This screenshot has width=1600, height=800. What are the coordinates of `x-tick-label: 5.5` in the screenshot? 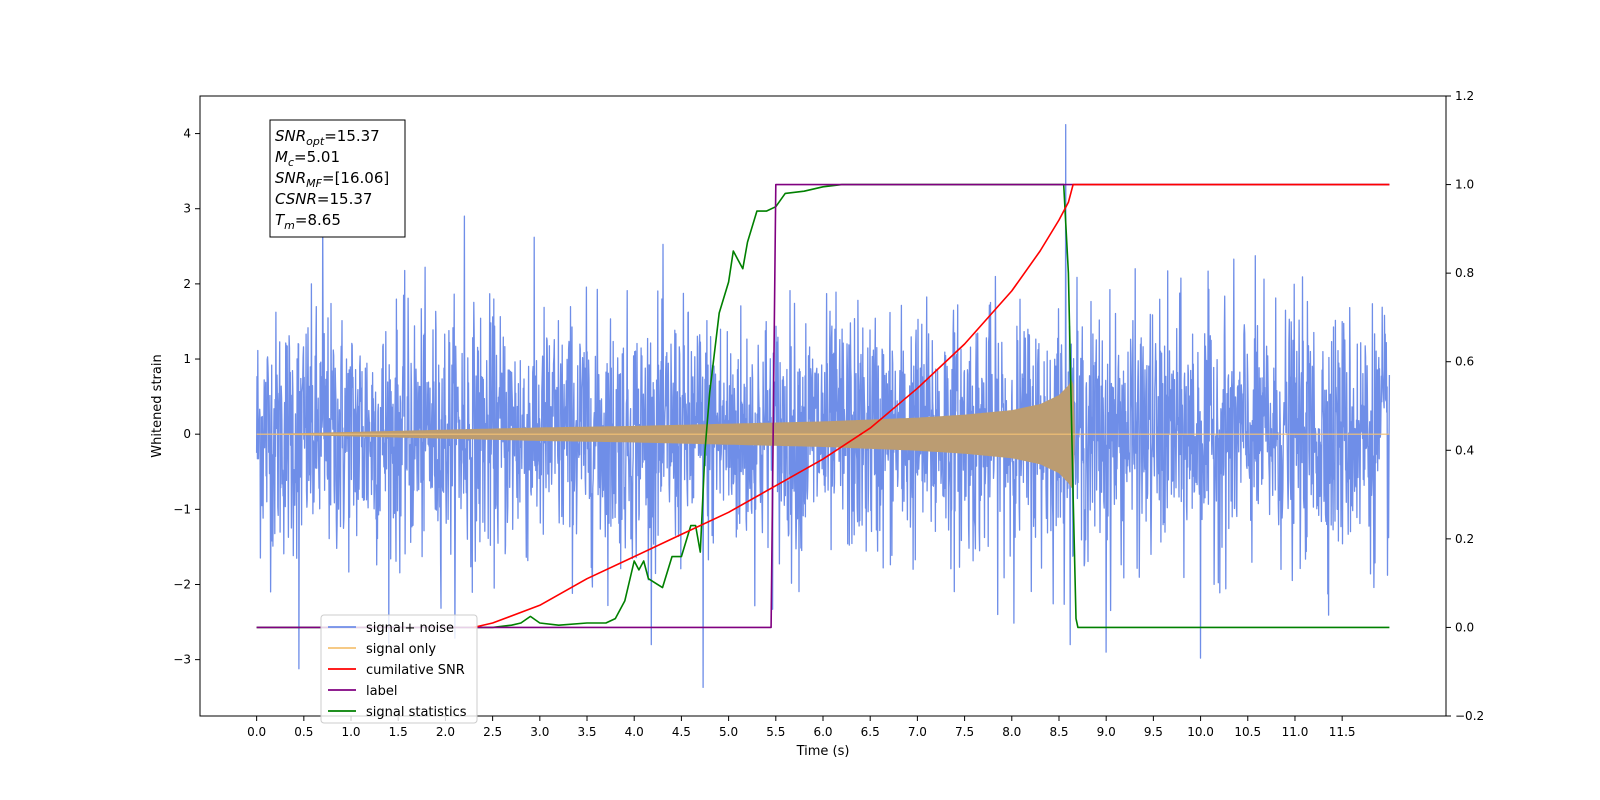 It's located at (775, 732).